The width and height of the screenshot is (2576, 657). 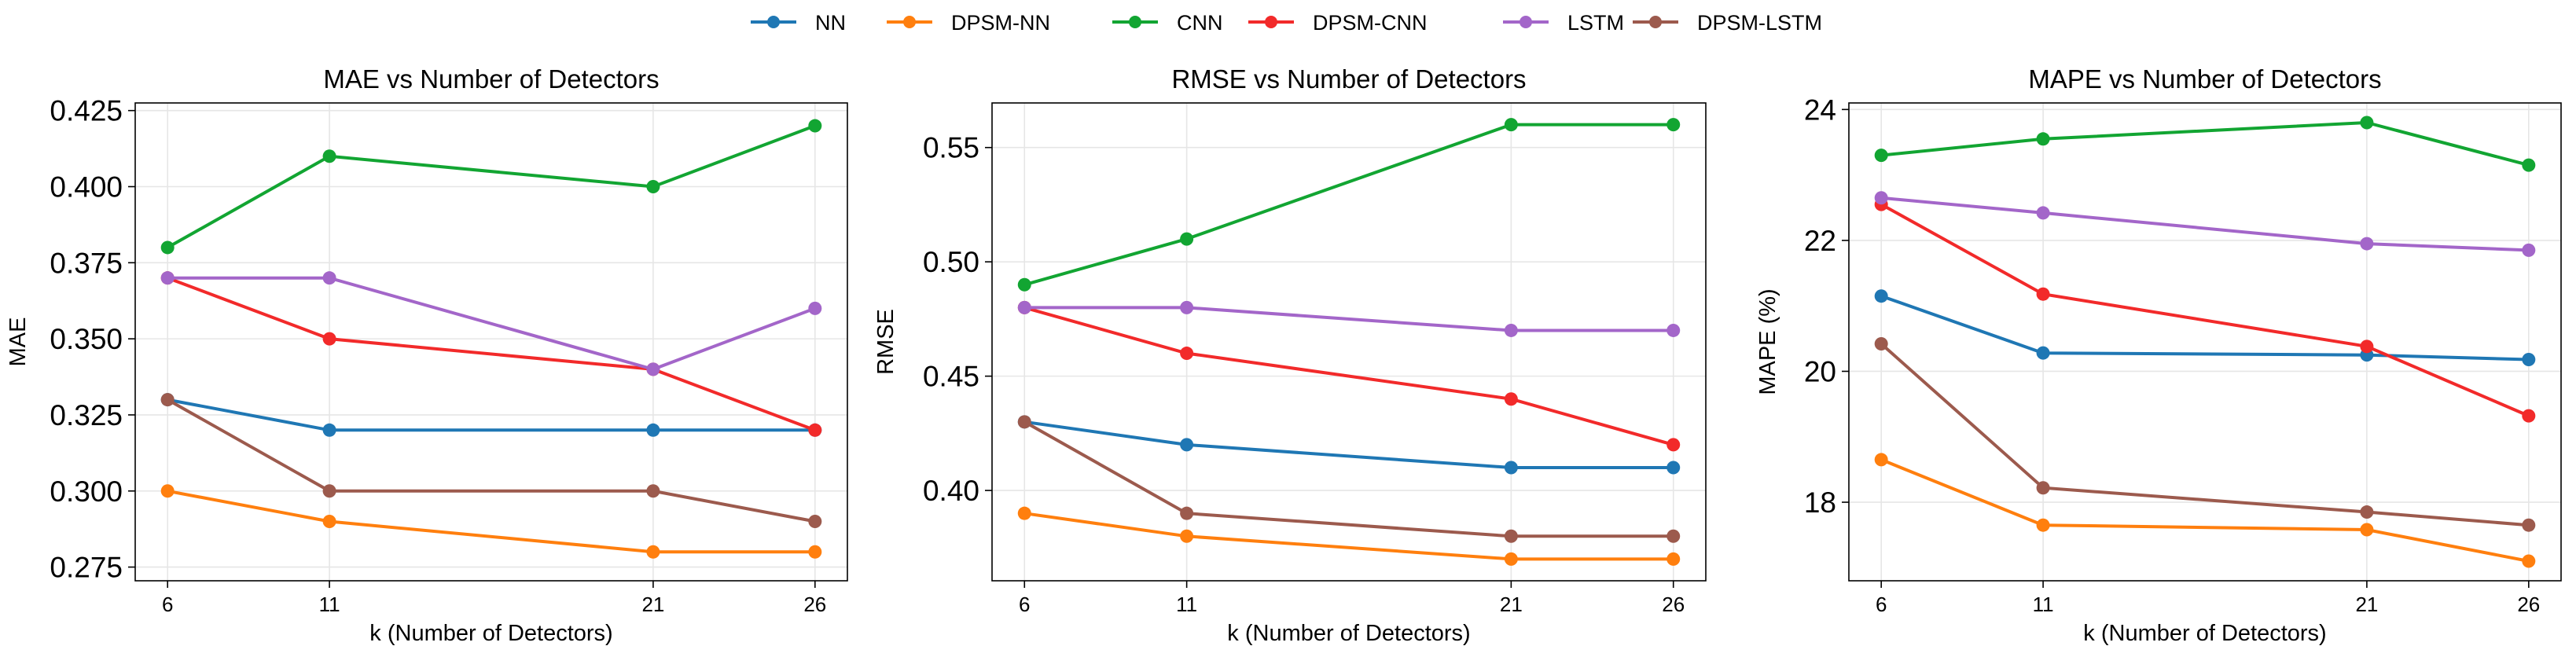 What do you see at coordinates (1563, 23) in the screenshot?
I see `legend-item-lstm: LSTM` at bounding box center [1563, 23].